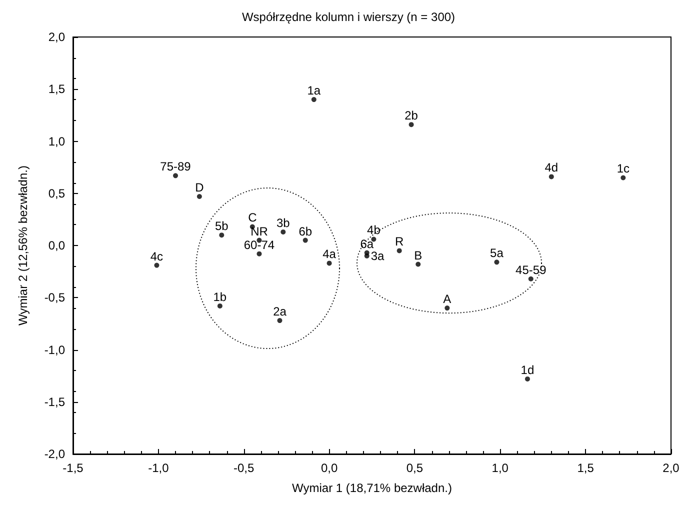 Image resolution: width=697 pixels, height=505 pixels. Describe the element at coordinates (159, 468) in the screenshot. I see `x-tick-label: -1,0` at that location.